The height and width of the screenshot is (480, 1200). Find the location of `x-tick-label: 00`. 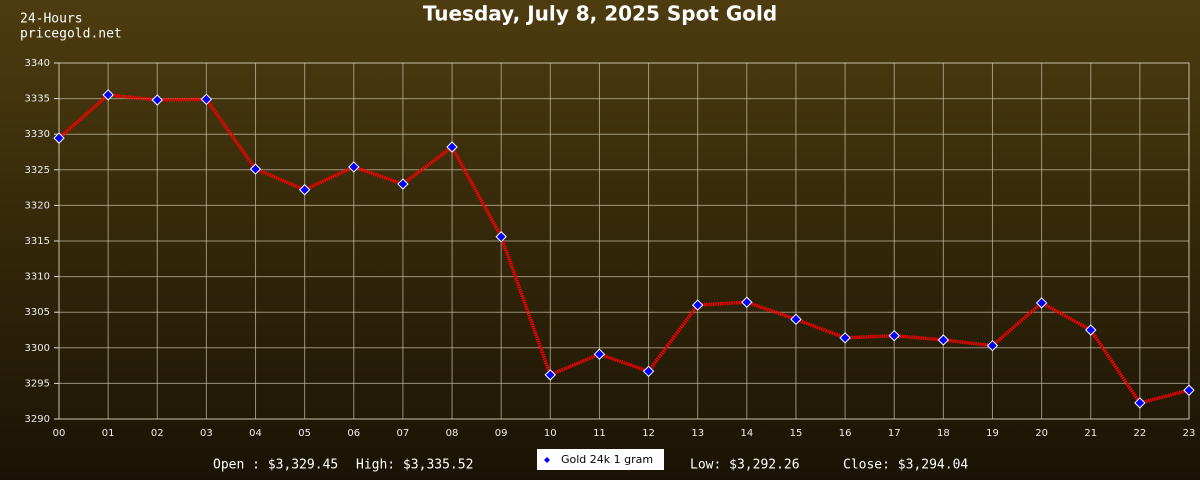

x-tick-label: 00 is located at coordinates (59, 433).